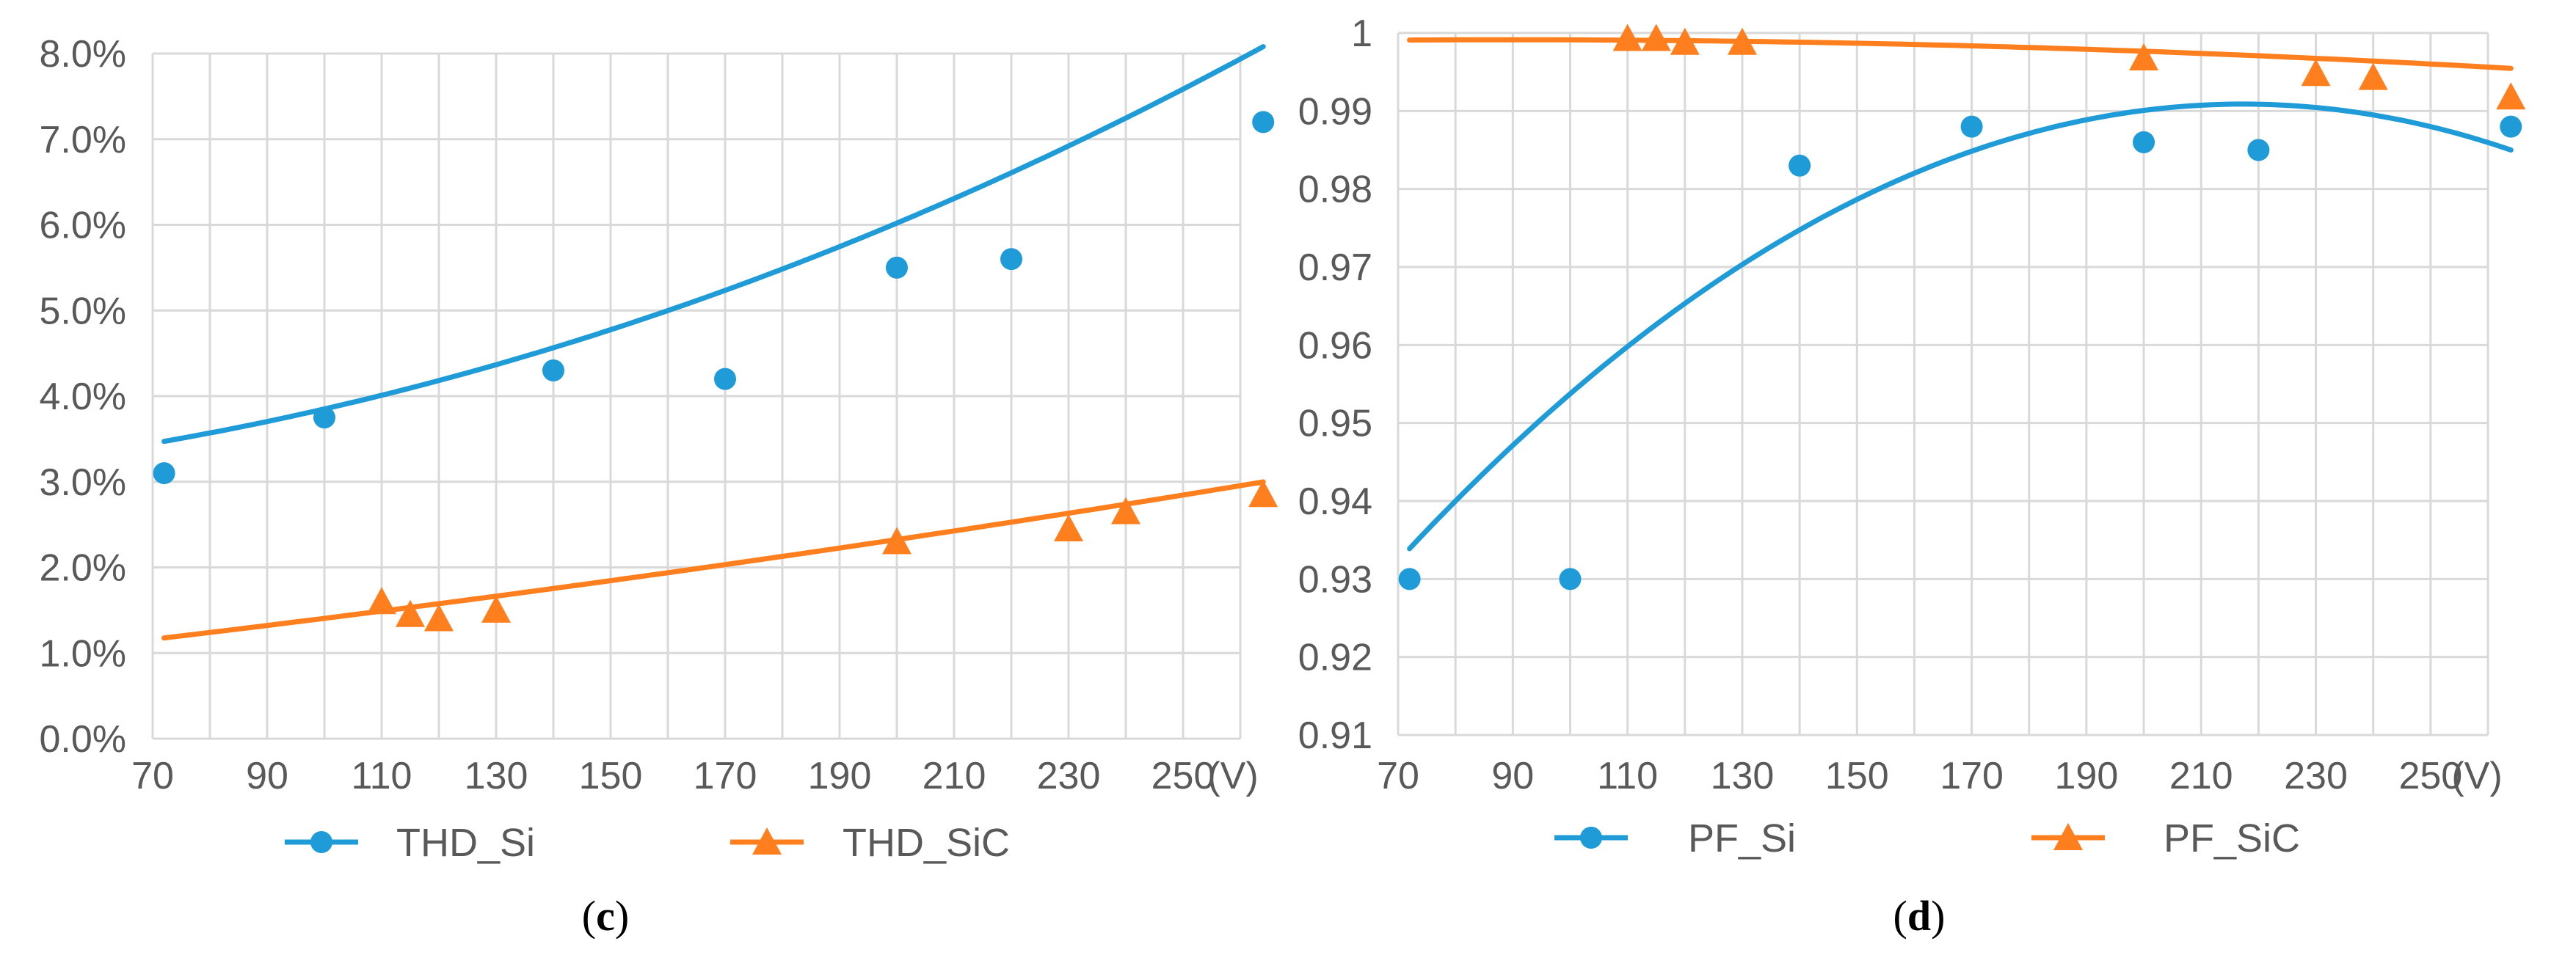 The width and height of the screenshot is (2576, 958). Describe the element at coordinates (1335, 111) in the screenshot. I see `y-tick-label: 0.99` at that location.